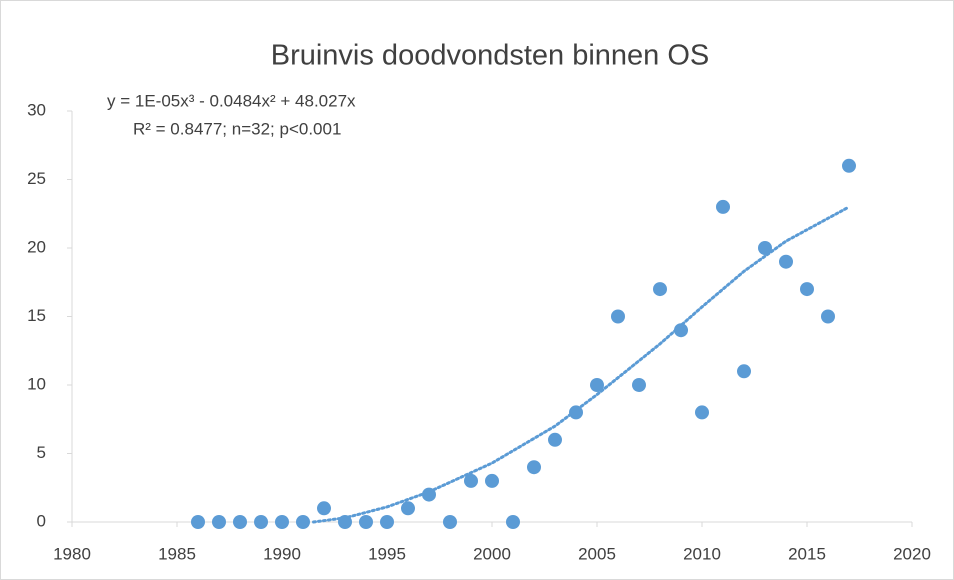 The height and width of the screenshot is (580, 954). I want to click on equation: y = 1E-05x³ - 0.0484x² + 48.027x, so click(231, 100).